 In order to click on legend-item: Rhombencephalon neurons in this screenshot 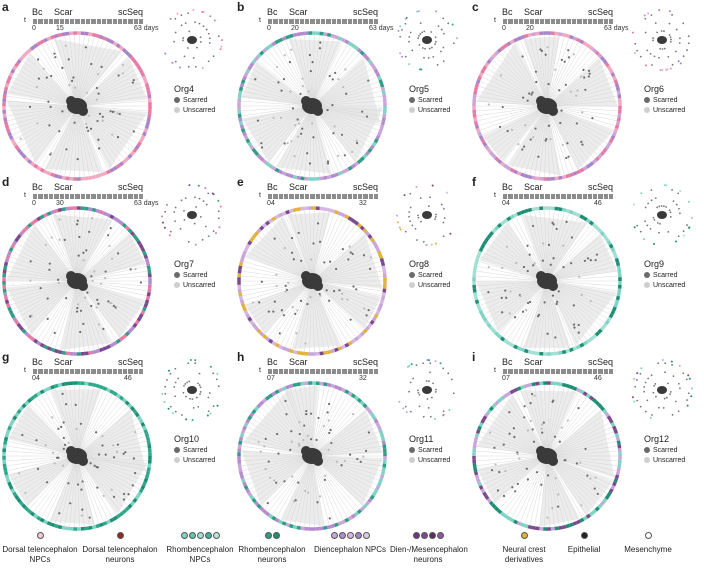, I will do `click(272, 548)`.